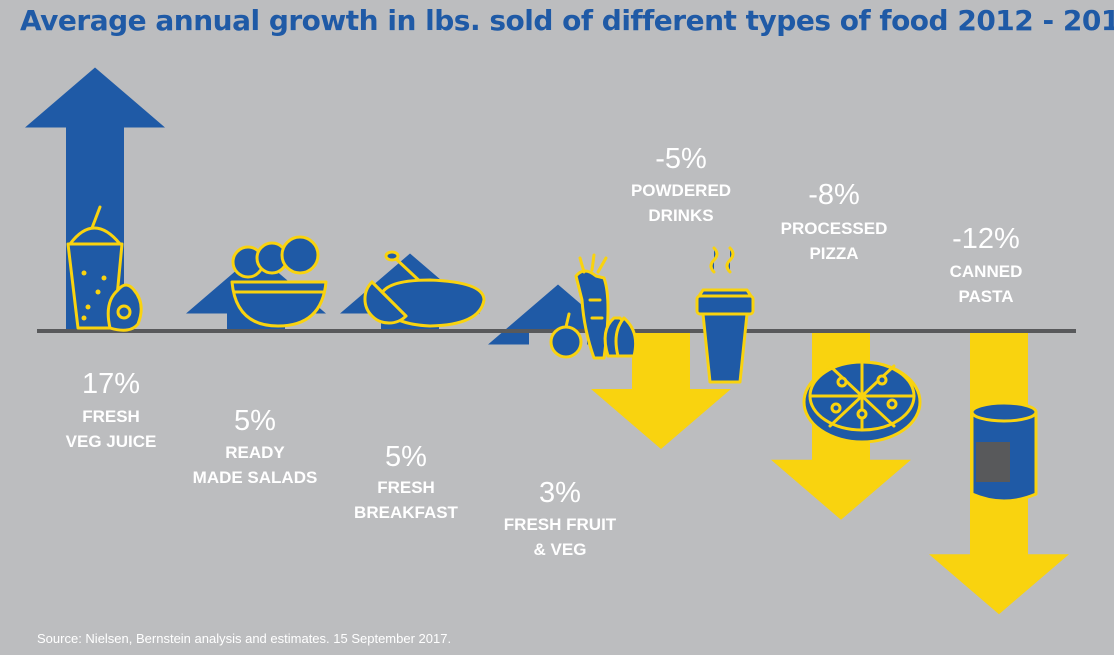 The image size is (1114, 655). Describe the element at coordinates (104, 268) in the screenshot. I see `juice-avocado-icon` at that location.